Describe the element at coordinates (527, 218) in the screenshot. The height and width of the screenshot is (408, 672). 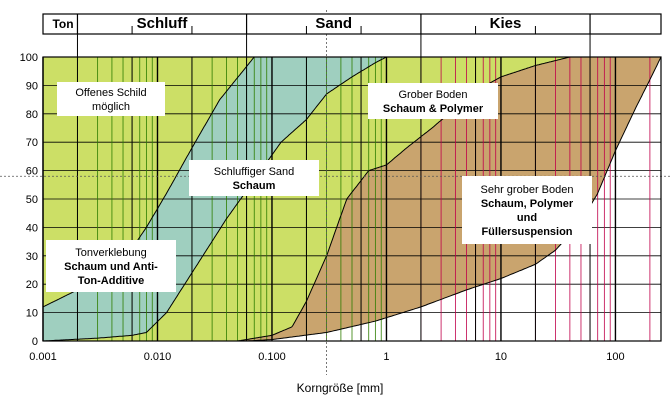
I see `annotation-line: und` at that location.